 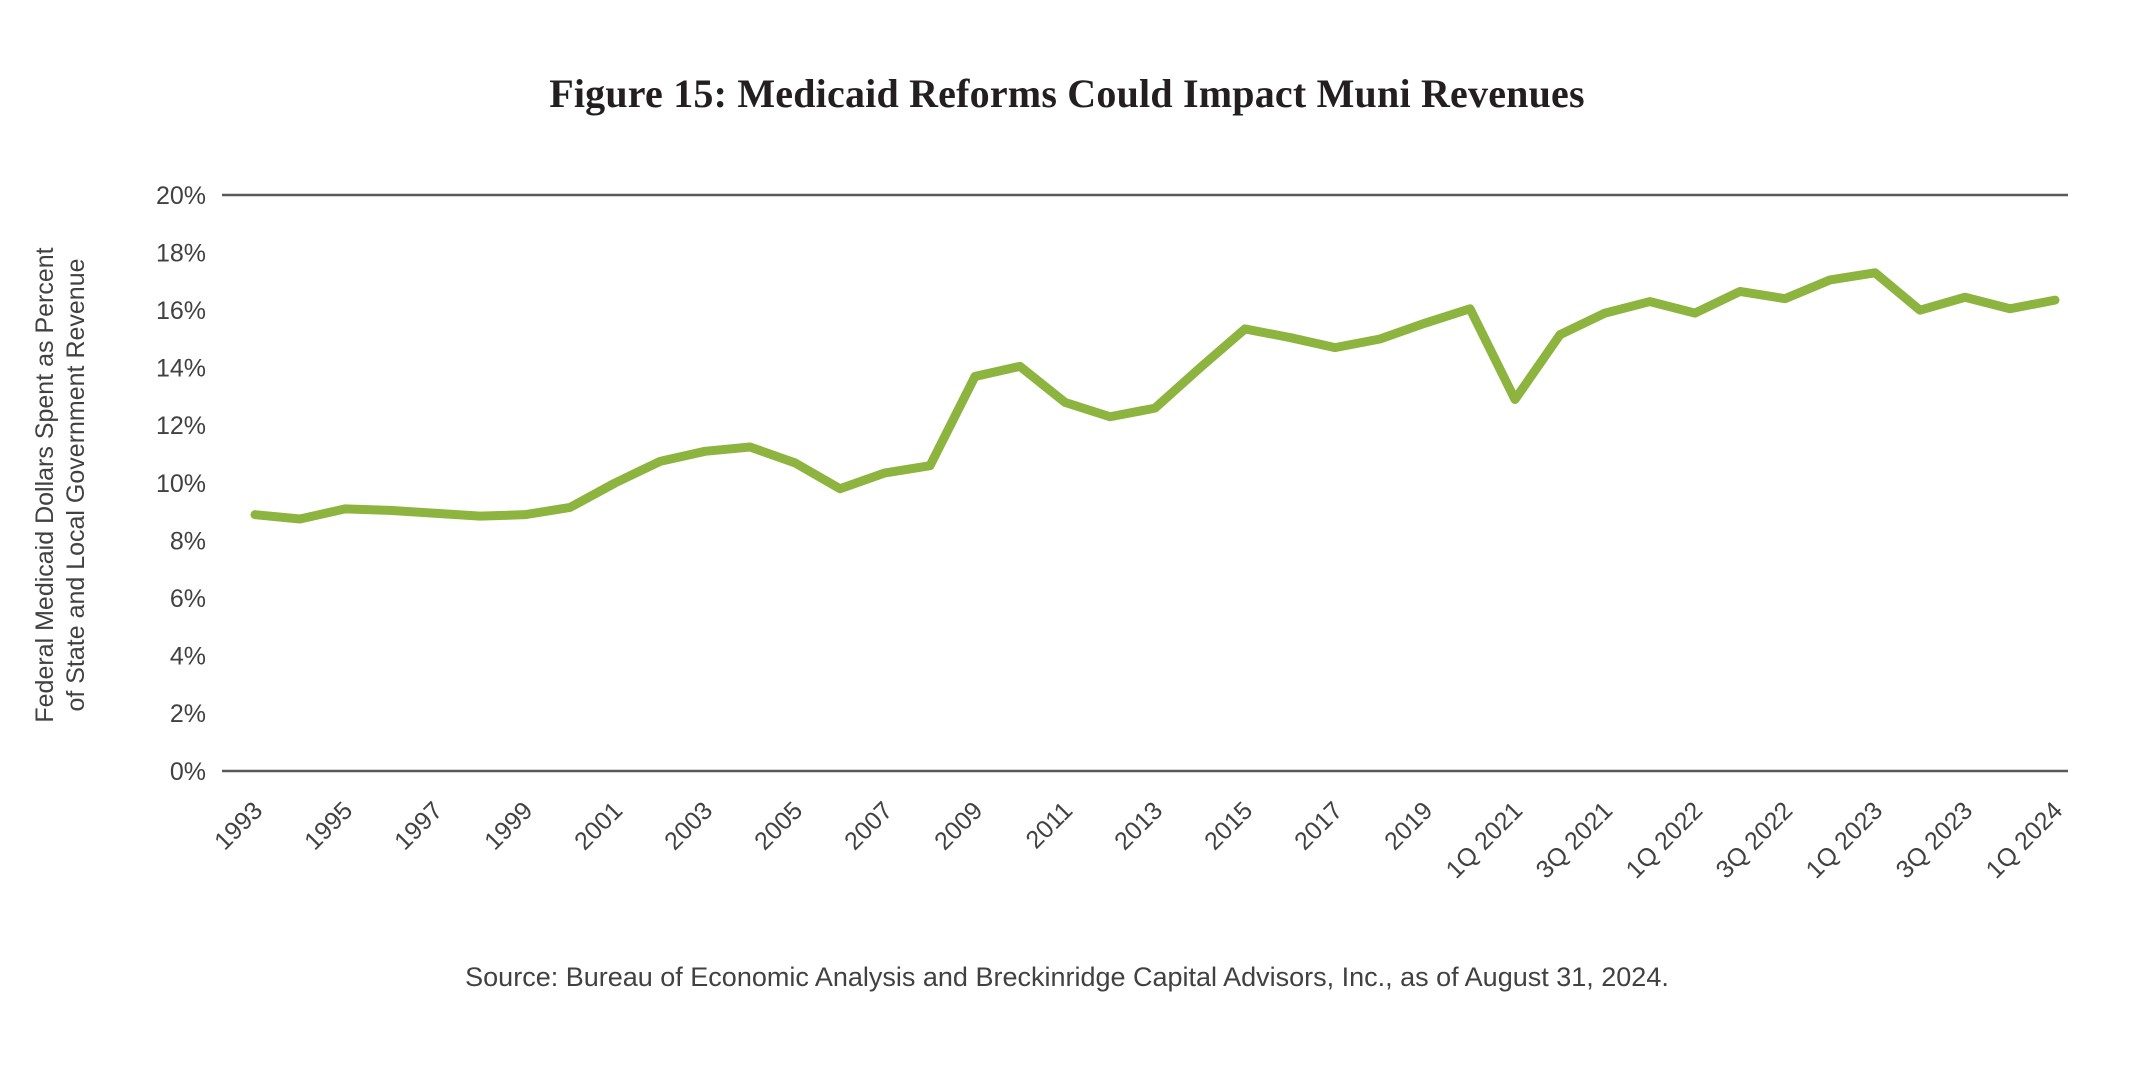 What do you see at coordinates (188, 772) in the screenshot?
I see `y-tick-label: 0%` at bounding box center [188, 772].